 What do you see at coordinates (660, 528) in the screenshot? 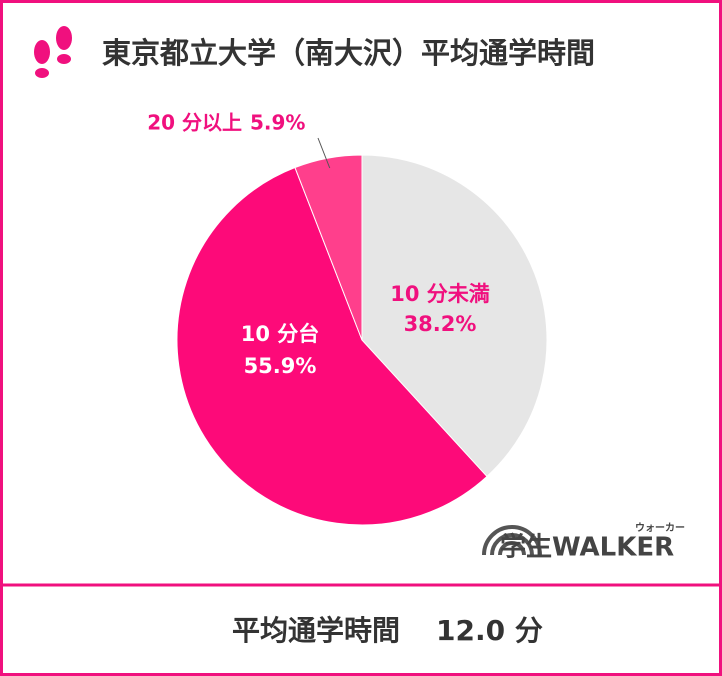
I see `logo-ruby: ウォーカー` at bounding box center [660, 528].